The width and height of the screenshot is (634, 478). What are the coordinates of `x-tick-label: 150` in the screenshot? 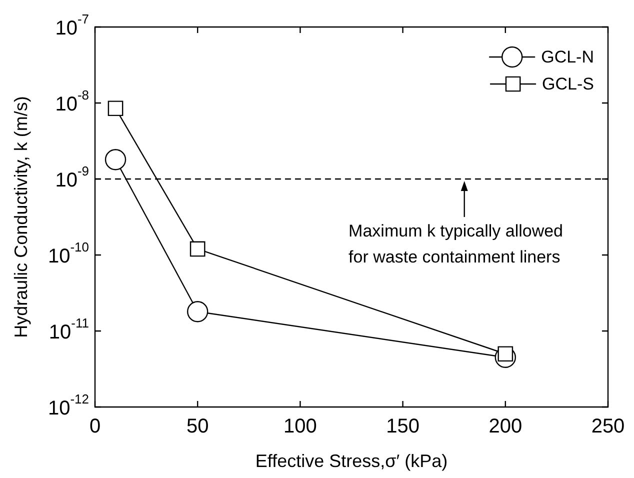 It's located at (403, 427).